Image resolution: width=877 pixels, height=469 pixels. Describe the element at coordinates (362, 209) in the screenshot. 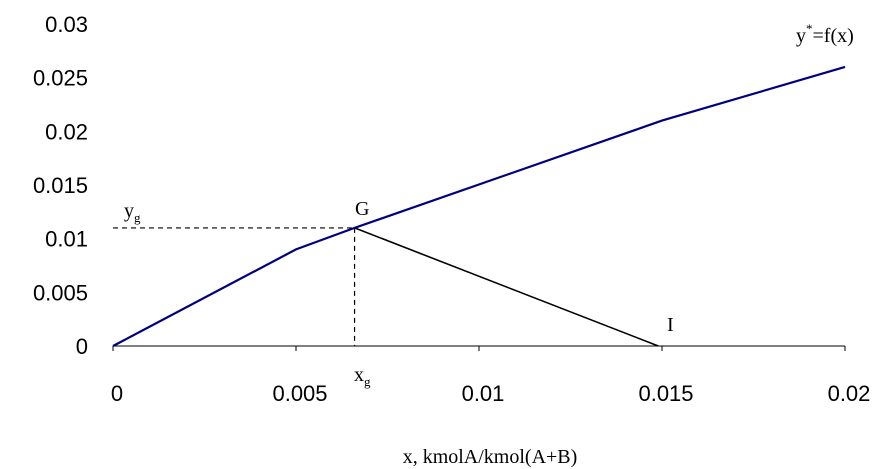

I see `point-g-label: G` at that location.